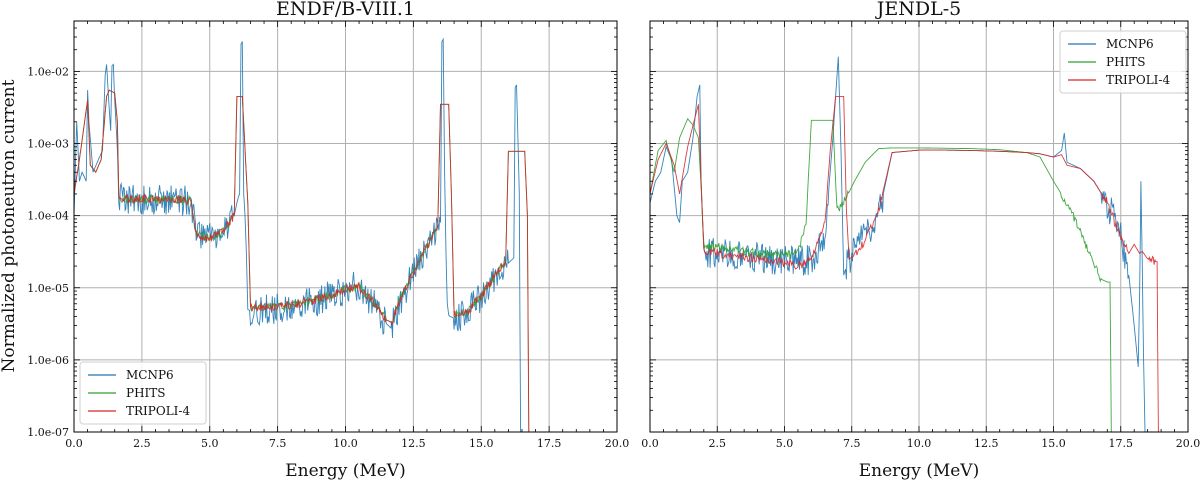 The image size is (1200, 482). Describe the element at coordinates (48, 216) in the screenshot. I see `y-tick-label: 1.0e-04` at that location.